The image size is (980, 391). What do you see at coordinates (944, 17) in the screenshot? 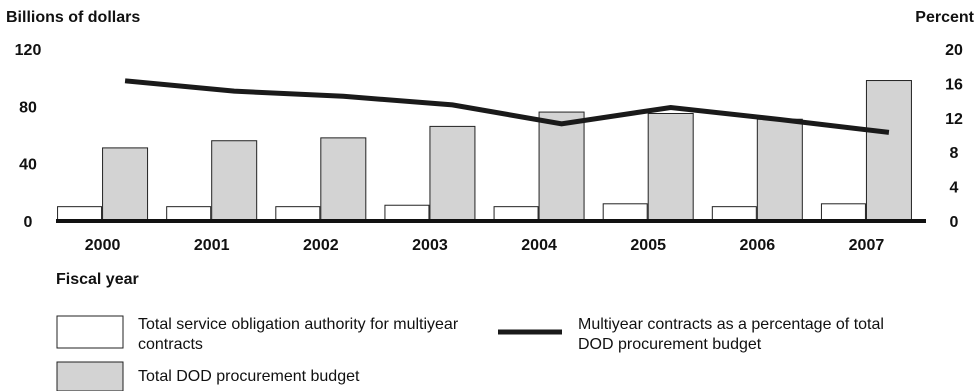
I see `right-axis-title: Percent` at bounding box center [944, 17].